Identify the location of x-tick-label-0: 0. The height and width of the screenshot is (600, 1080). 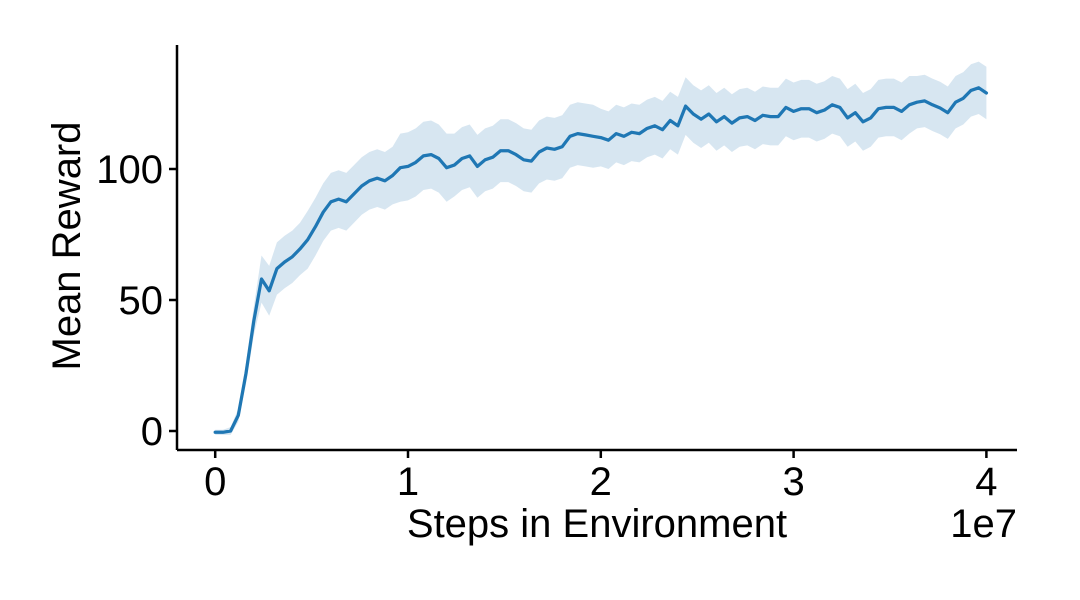
(215, 482).